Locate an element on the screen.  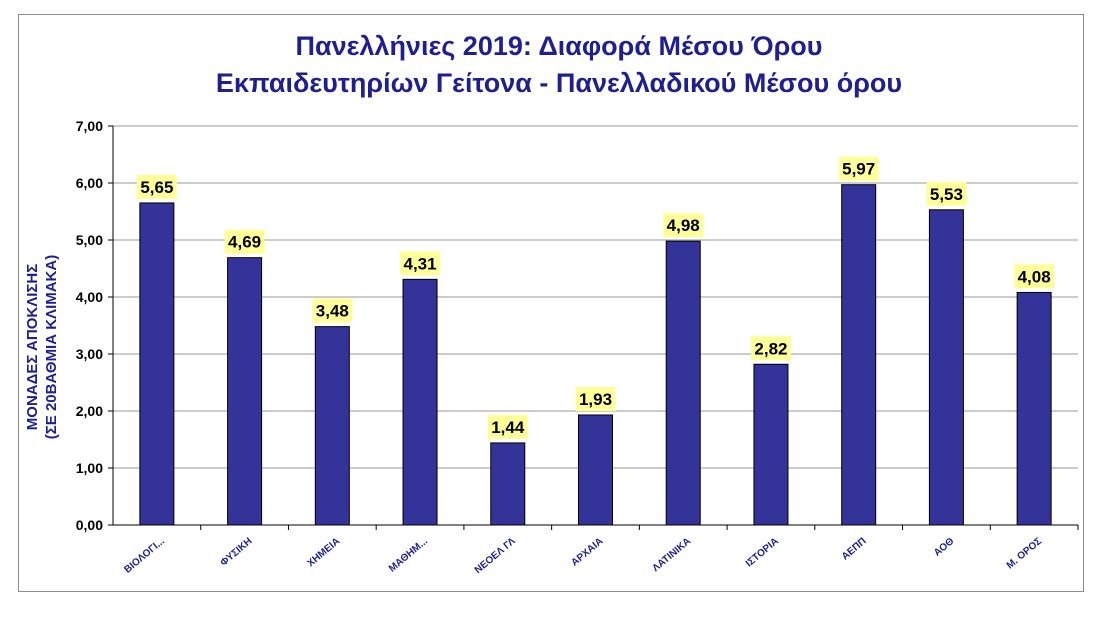
y-tick-label: 0,00 is located at coordinates (89, 525).